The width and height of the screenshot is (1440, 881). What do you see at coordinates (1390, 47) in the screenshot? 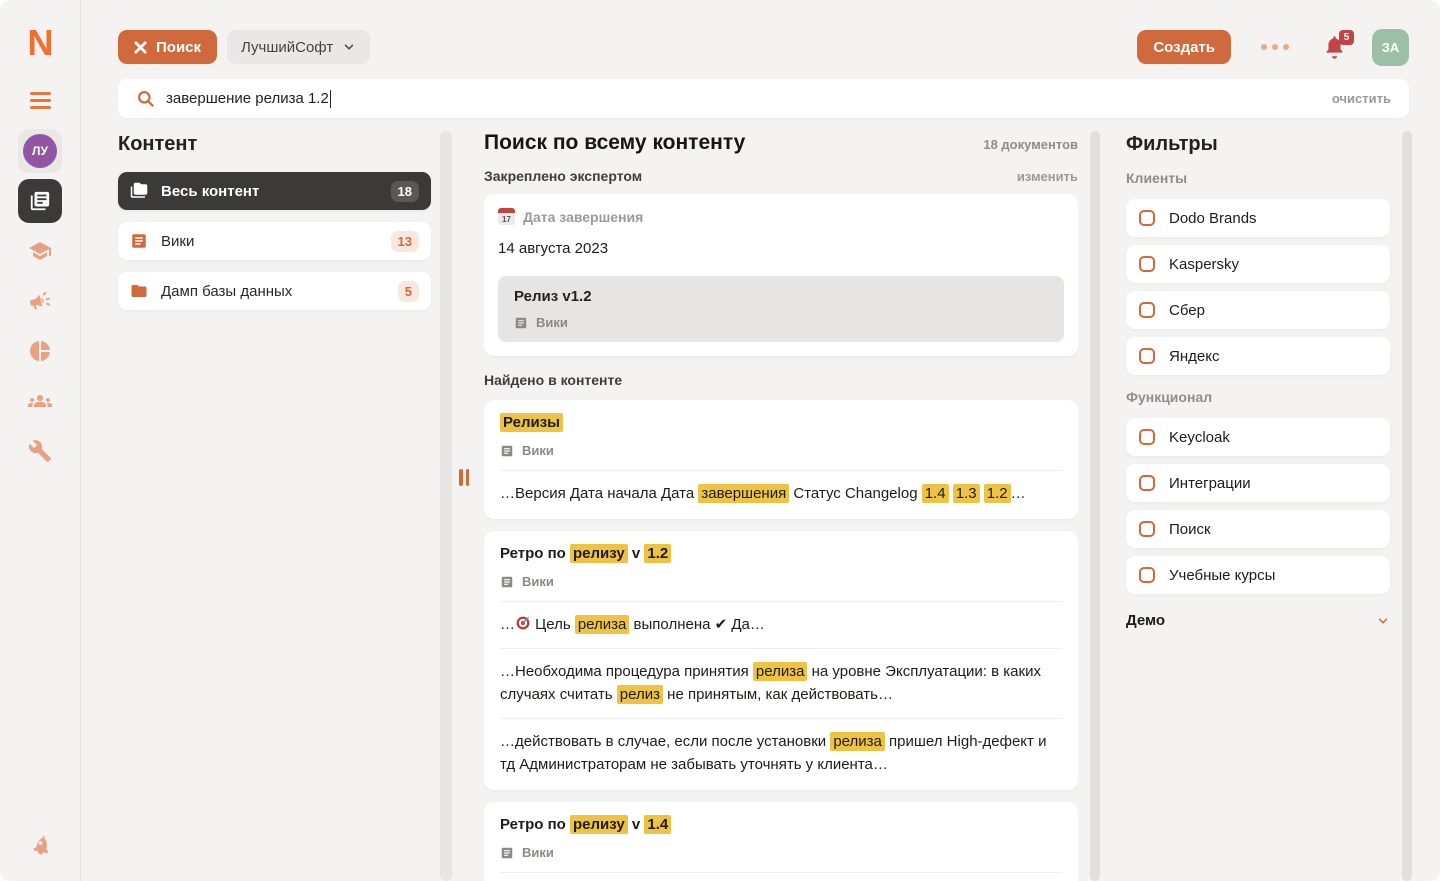
I see `user-avatar: ЗА` at bounding box center [1390, 47].